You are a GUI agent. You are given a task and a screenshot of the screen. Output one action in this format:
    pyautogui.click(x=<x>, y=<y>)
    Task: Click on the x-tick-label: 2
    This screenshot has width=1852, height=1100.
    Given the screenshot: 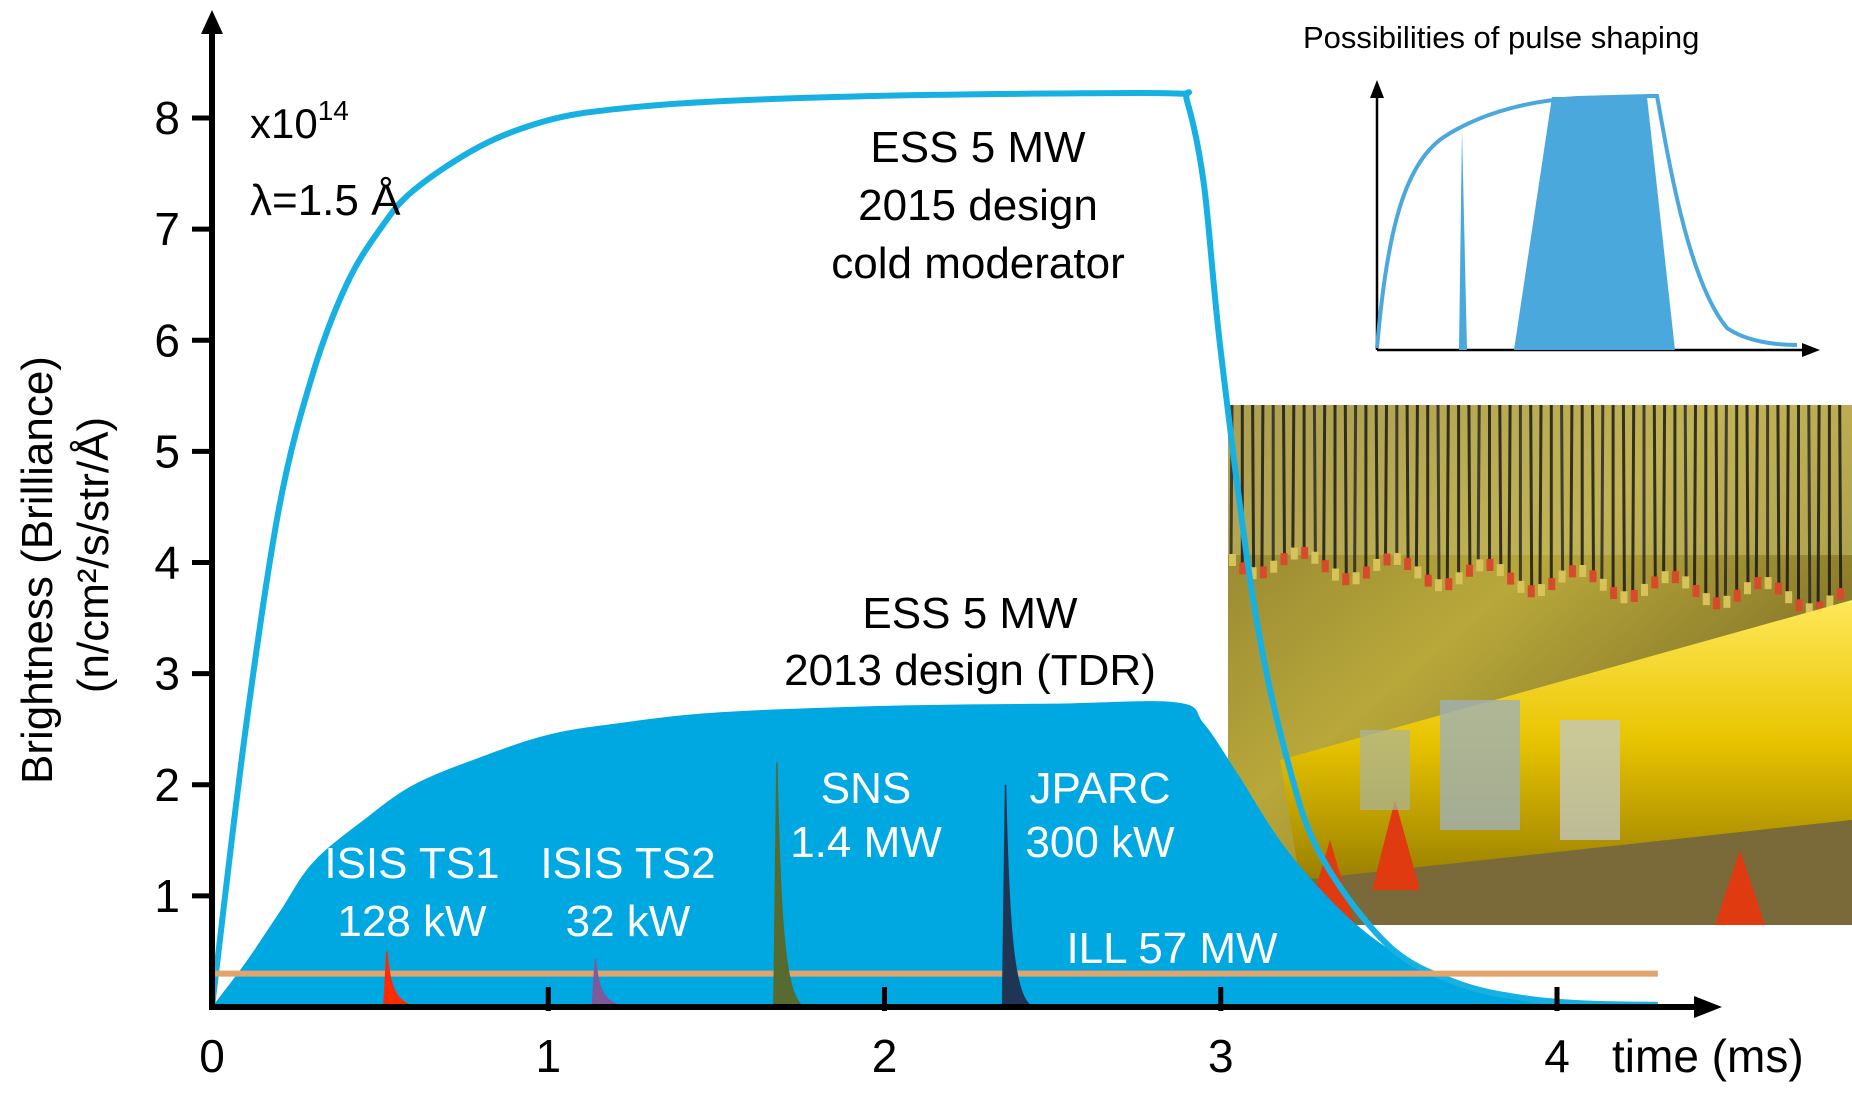 What is the action you would take?
    pyautogui.click(x=885, y=1056)
    